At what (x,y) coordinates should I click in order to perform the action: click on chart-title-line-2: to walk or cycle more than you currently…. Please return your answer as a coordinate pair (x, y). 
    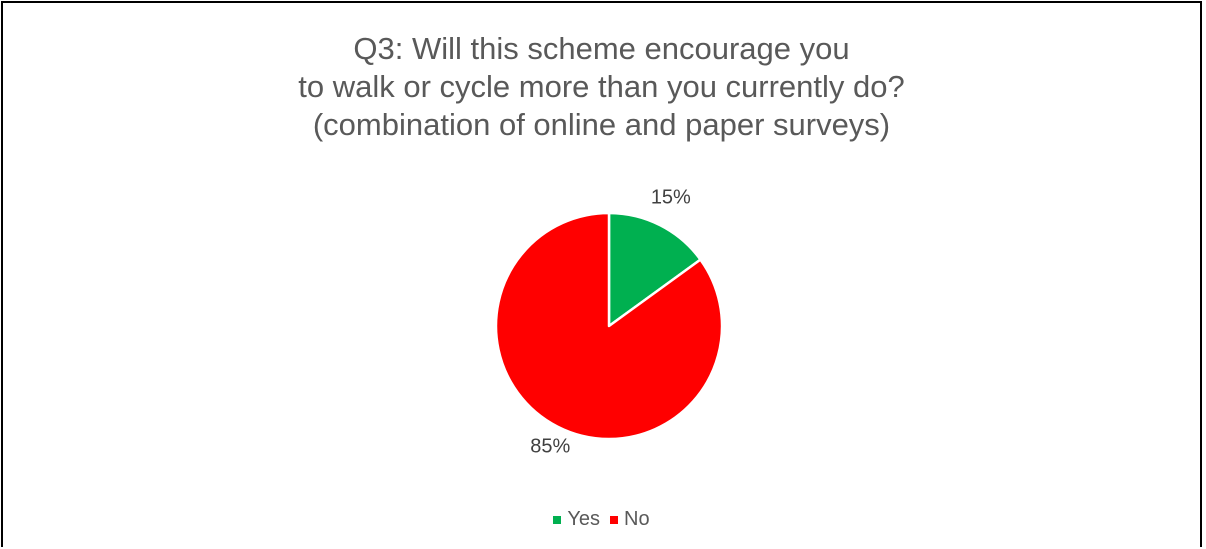
    Looking at the image, I should click on (601, 86).